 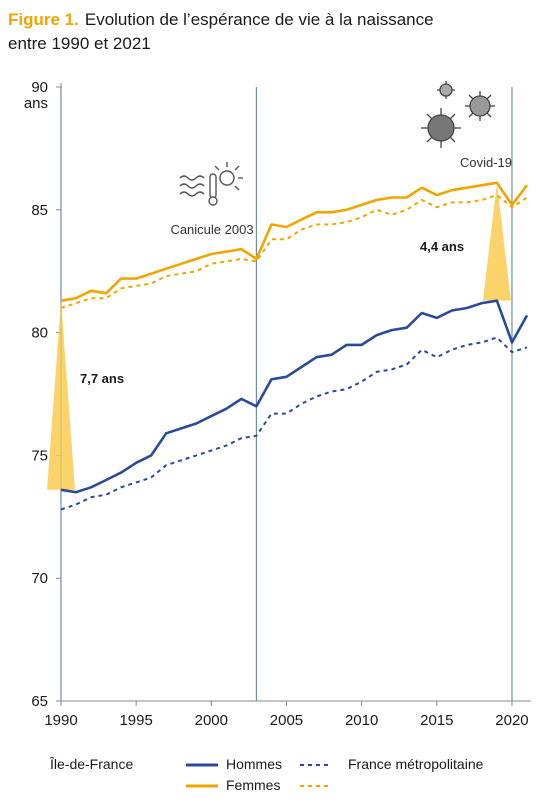 What do you see at coordinates (211, 229) in the screenshot?
I see `heatwave-label: Canicule 2003` at bounding box center [211, 229].